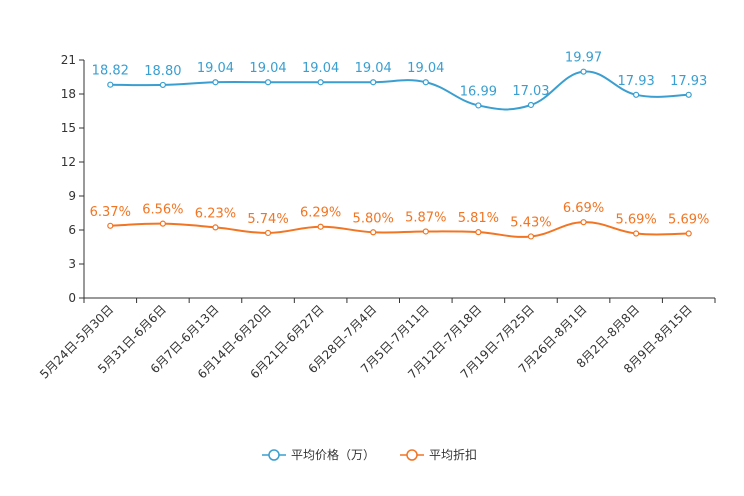 The width and height of the screenshot is (744, 496). I want to click on legend: 平均价格（万） 平均折扣, so click(369, 454).